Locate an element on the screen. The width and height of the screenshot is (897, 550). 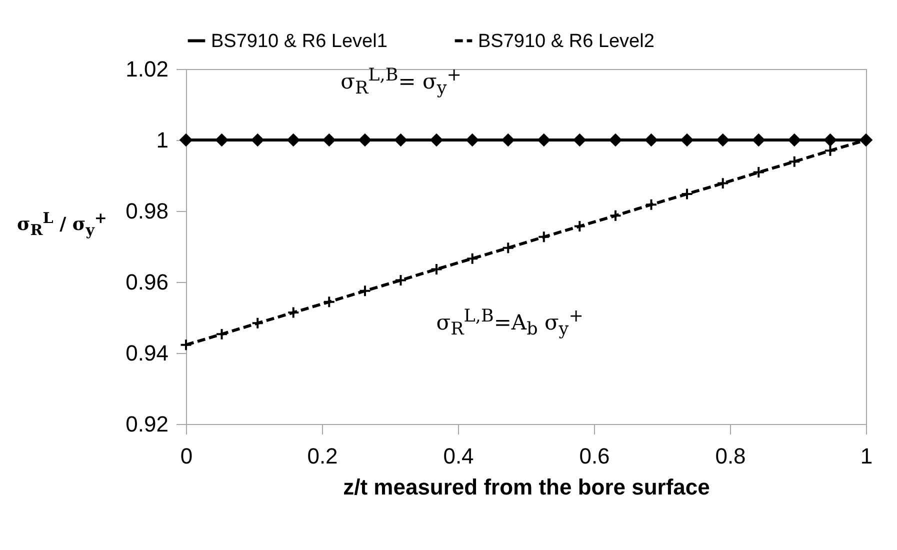
x-tick-label: 0.6 is located at coordinates (594, 456).